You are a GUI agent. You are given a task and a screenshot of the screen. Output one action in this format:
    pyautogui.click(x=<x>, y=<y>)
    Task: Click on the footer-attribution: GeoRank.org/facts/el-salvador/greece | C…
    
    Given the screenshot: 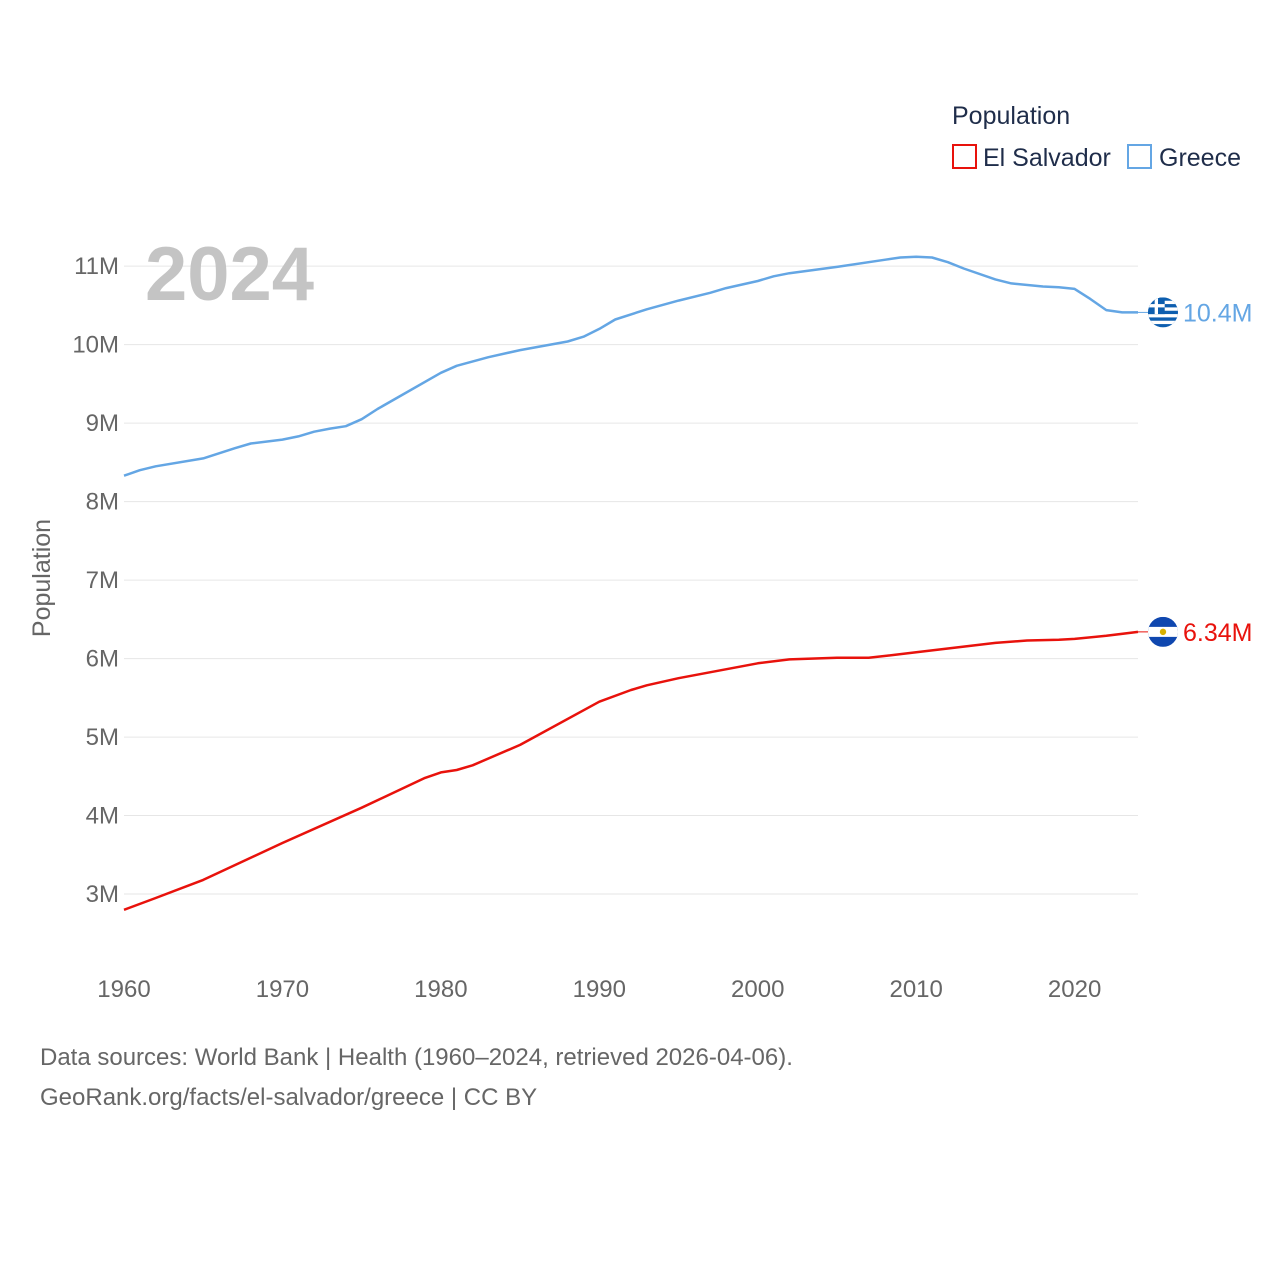 What is the action you would take?
    pyautogui.click(x=289, y=1097)
    